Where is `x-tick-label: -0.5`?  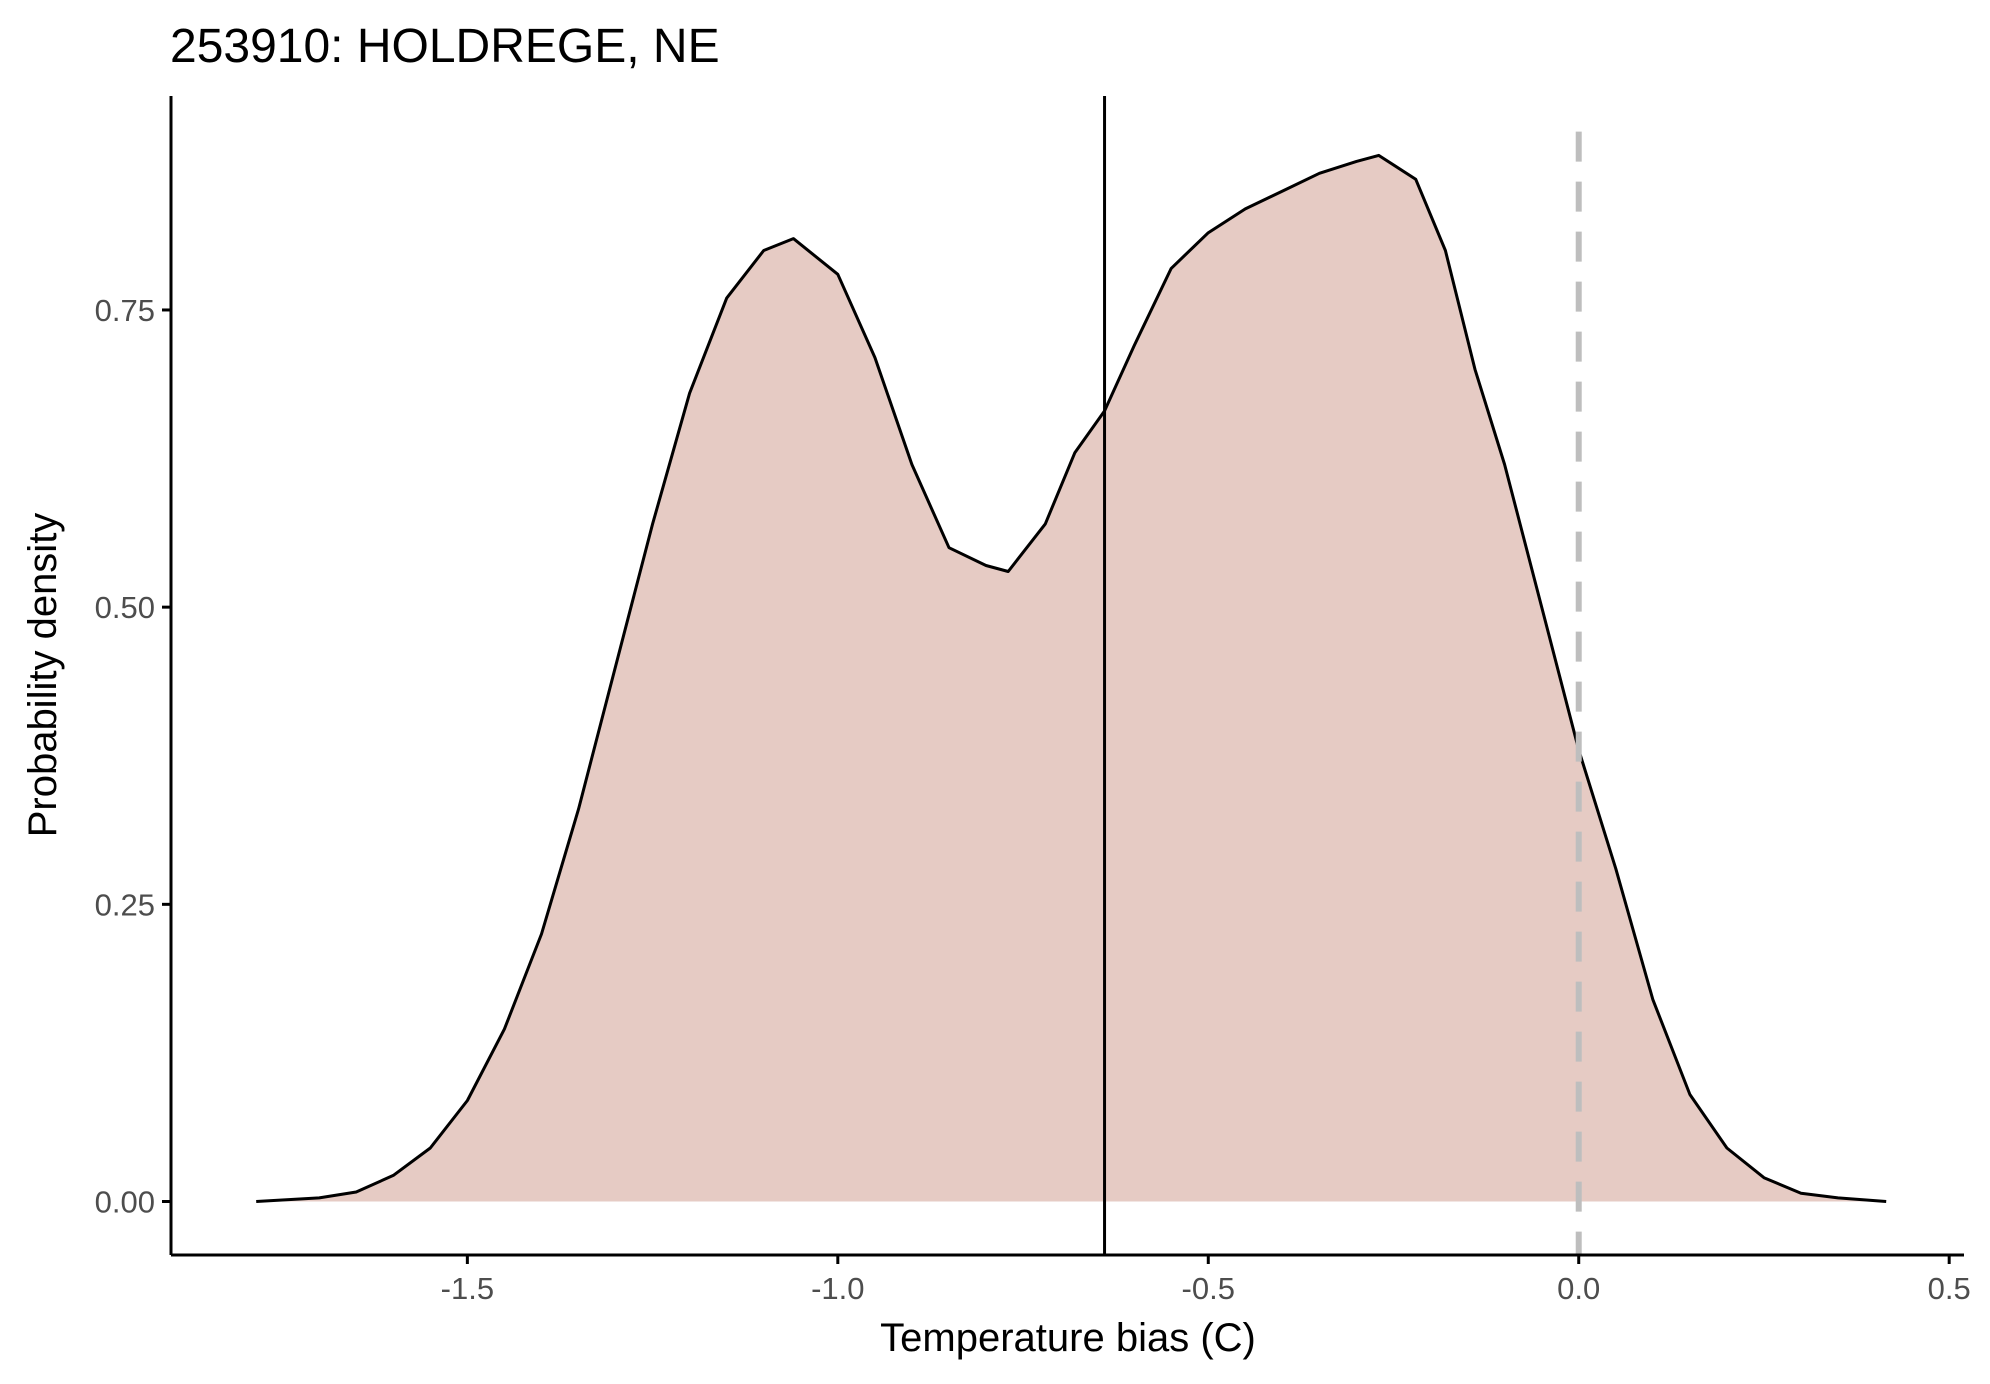 x-tick-label: -0.5 is located at coordinates (1208, 1288).